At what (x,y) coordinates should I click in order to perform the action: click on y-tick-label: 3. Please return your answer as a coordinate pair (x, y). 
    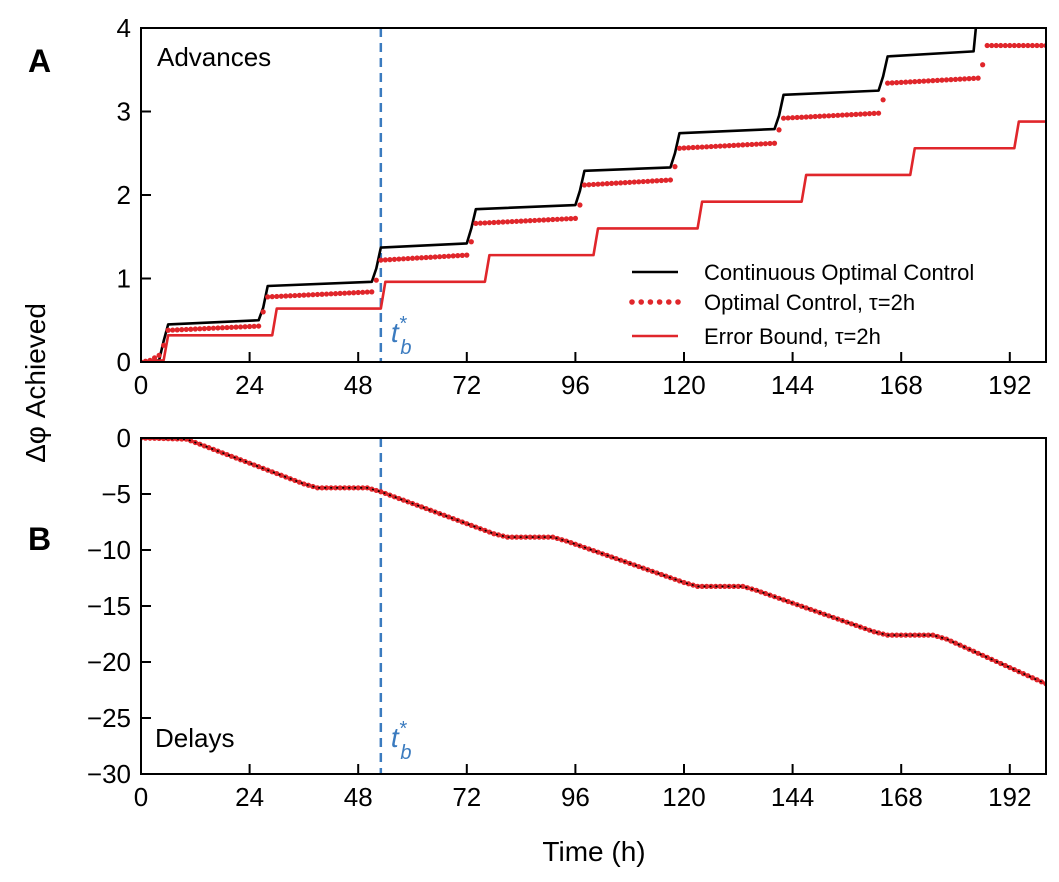
    Looking at the image, I should click on (124, 112).